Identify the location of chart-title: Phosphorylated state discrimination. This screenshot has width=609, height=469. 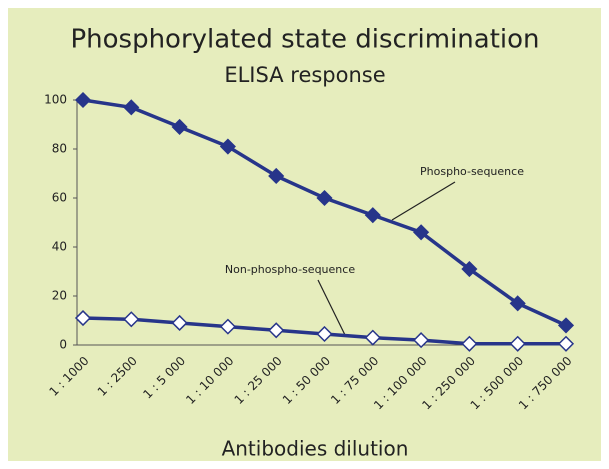
(304, 40).